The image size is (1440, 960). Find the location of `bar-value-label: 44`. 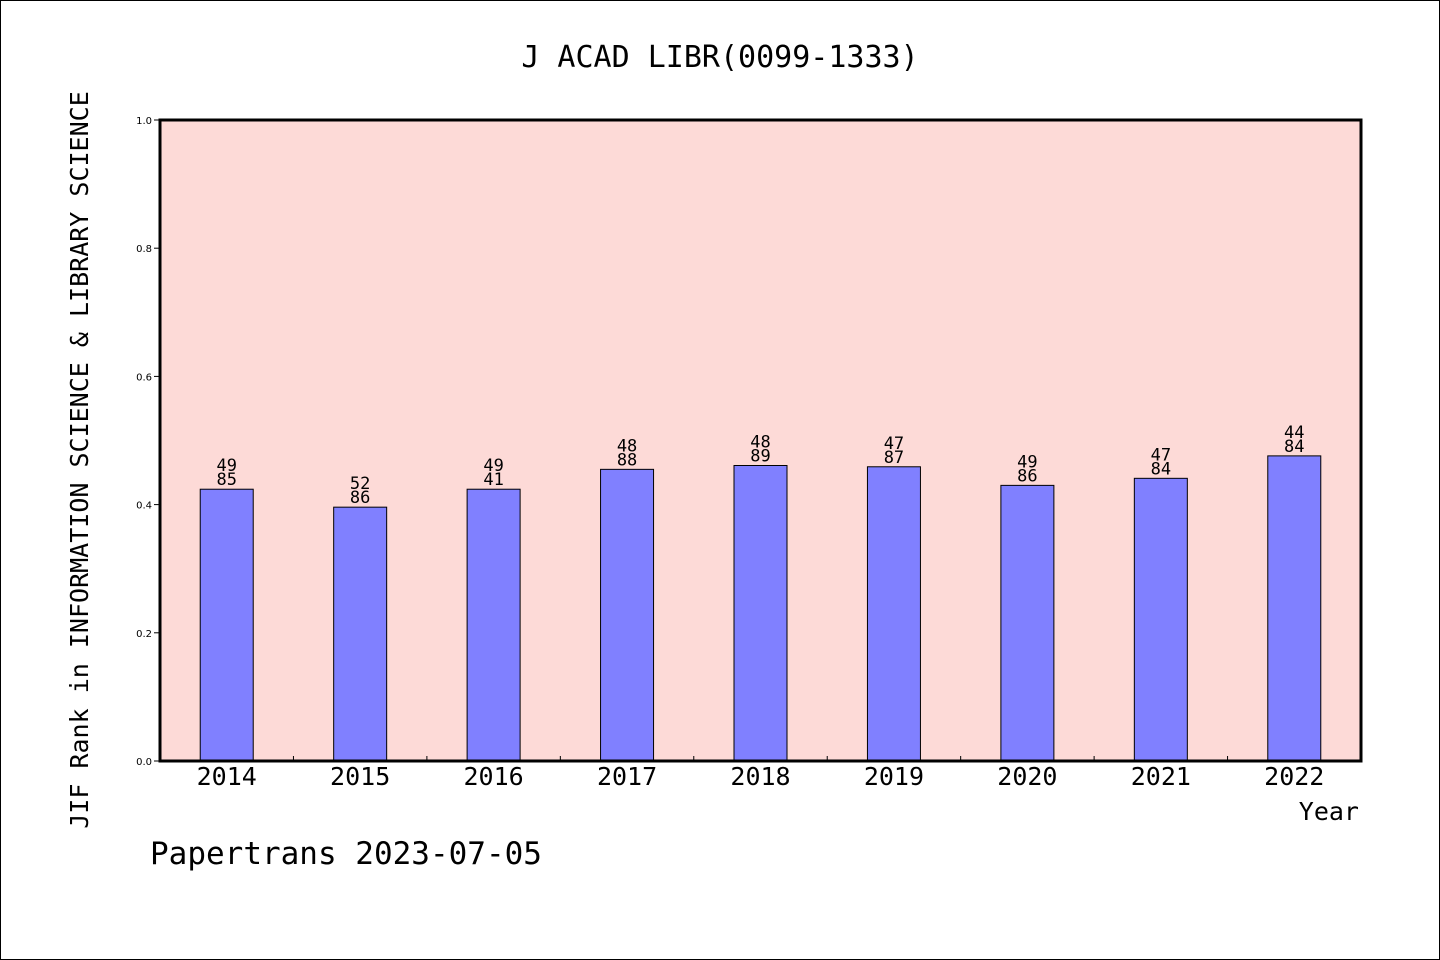

bar-value-label: 44 is located at coordinates (1294, 433).